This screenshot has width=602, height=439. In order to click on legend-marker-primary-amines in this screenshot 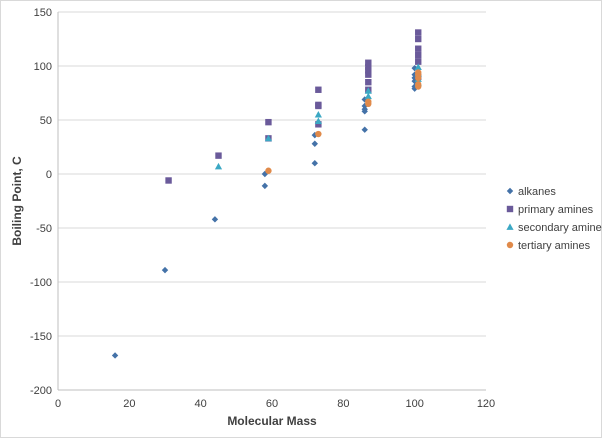, I will do `click(510, 209)`.